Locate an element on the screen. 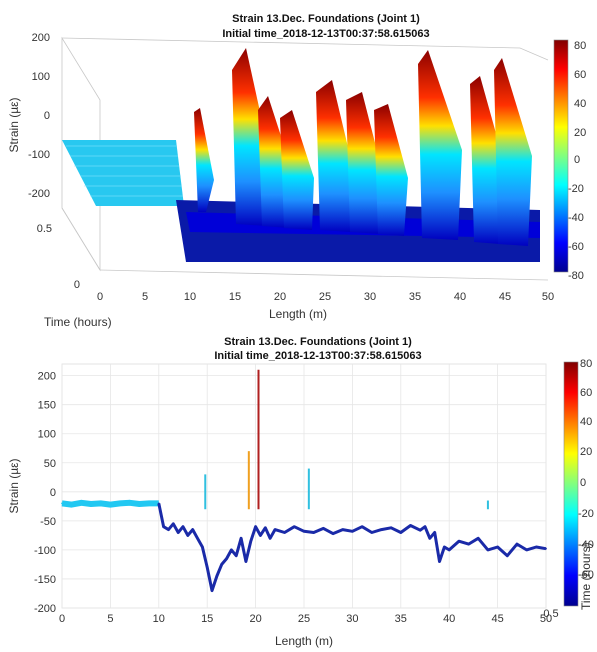 The width and height of the screenshot is (597, 652). colorbar-tick: -40 is located at coordinates (586, 545).